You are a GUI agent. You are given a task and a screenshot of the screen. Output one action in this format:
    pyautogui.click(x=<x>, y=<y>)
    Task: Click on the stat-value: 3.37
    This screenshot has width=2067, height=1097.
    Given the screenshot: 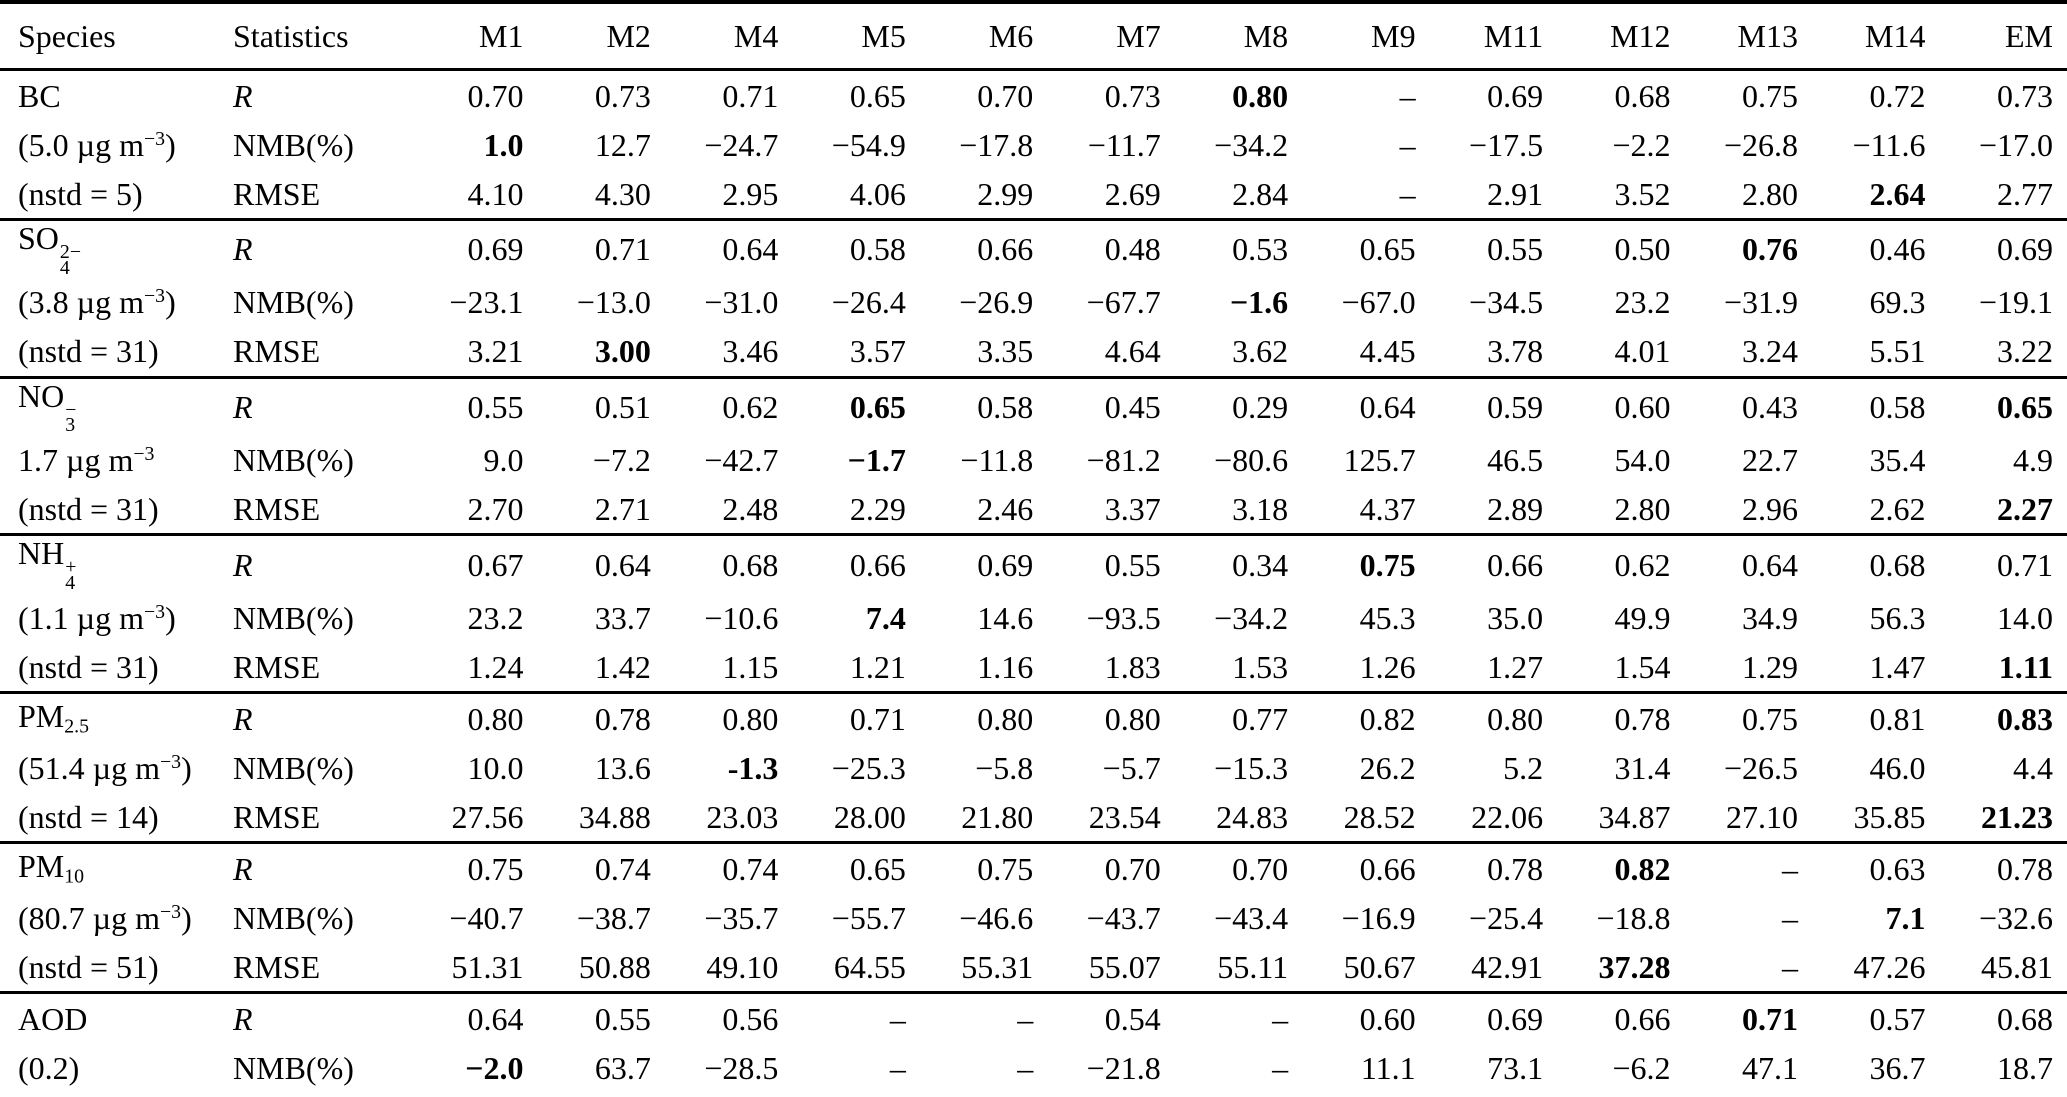 What is the action you would take?
    pyautogui.click(x=1132, y=508)
    